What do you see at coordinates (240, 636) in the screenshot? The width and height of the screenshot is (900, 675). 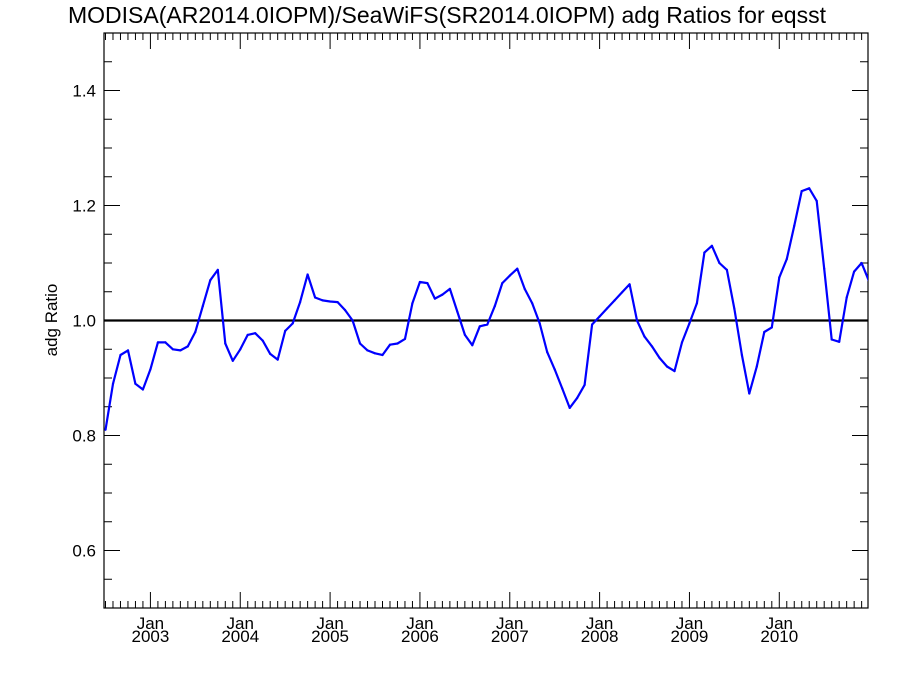 I see `x-tick-label-year: 2004` at bounding box center [240, 636].